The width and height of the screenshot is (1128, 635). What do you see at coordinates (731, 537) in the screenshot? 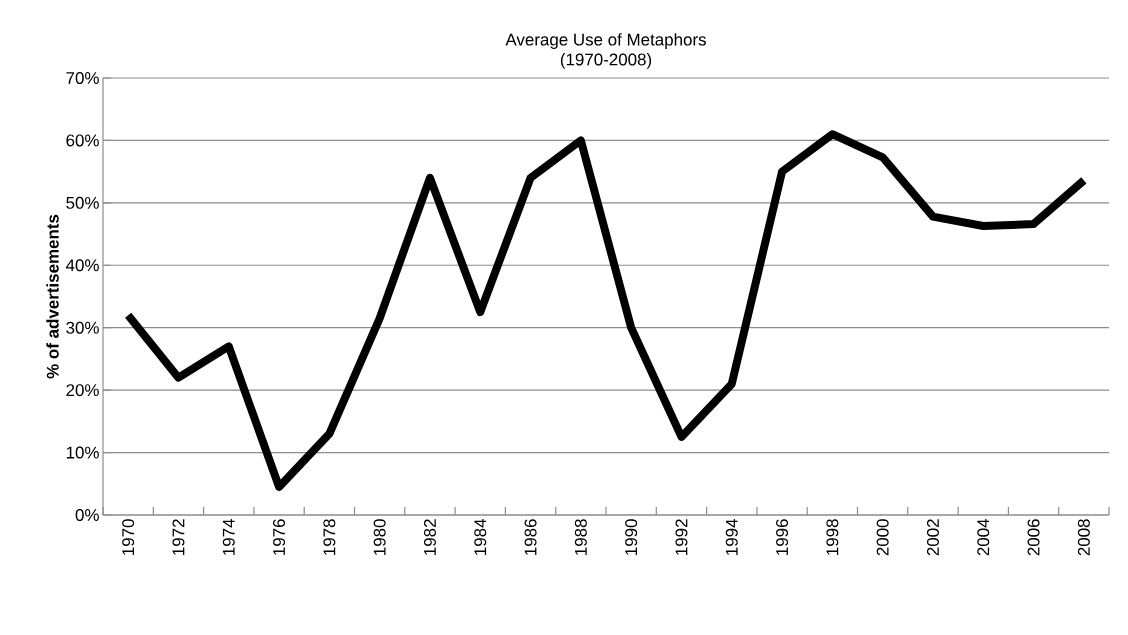
I see `x-tick-label: 1994` at bounding box center [731, 537].